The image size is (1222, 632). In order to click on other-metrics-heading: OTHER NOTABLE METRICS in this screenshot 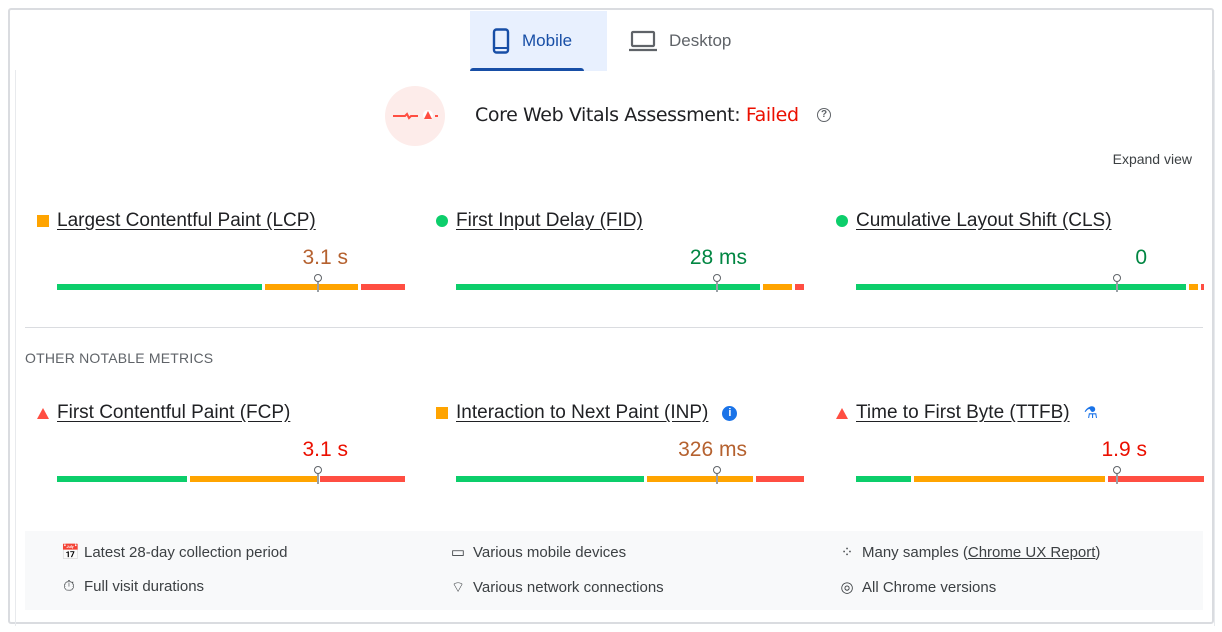, I will do `click(119, 358)`.